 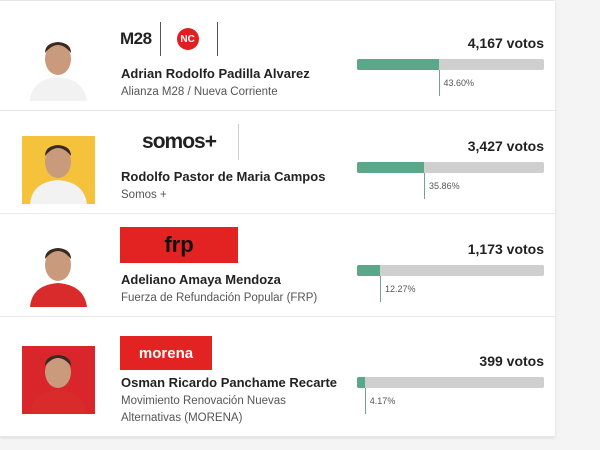 I want to click on party-logo: M28 NC, so click(x=169, y=39).